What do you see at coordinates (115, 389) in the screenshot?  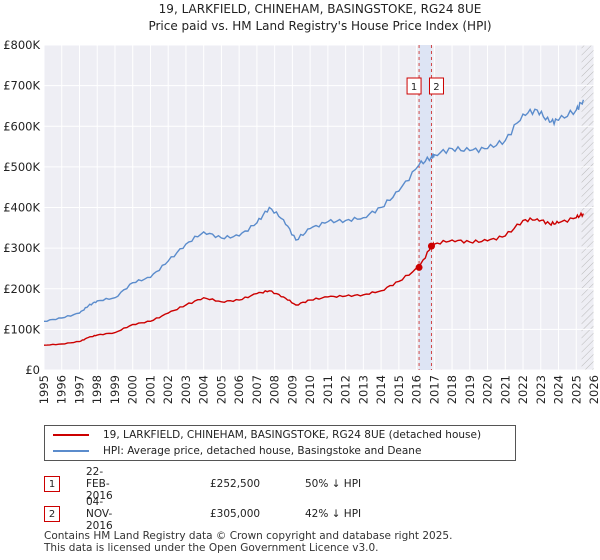 I see `x-tick-label: 1999` at bounding box center [115, 389].